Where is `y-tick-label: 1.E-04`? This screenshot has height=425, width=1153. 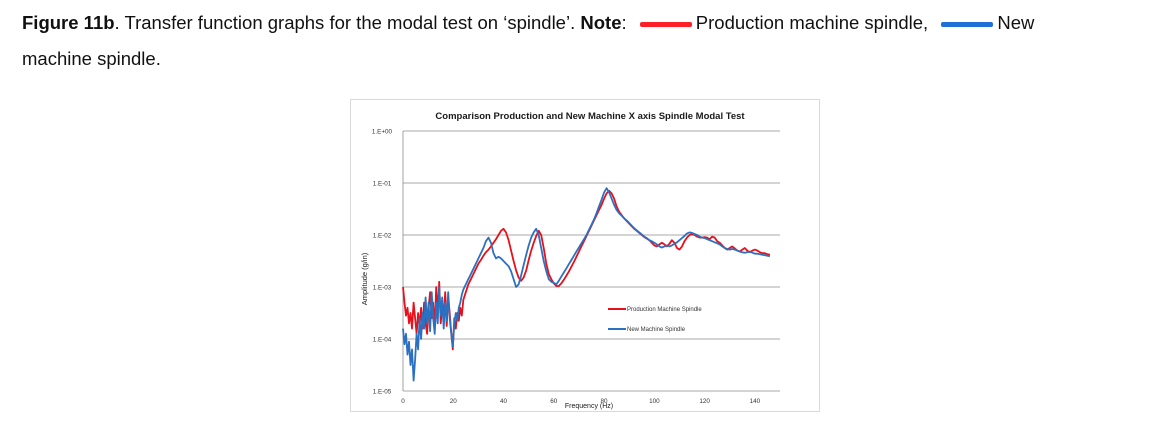 y-tick-label: 1.E-04 is located at coordinates (382, 340).